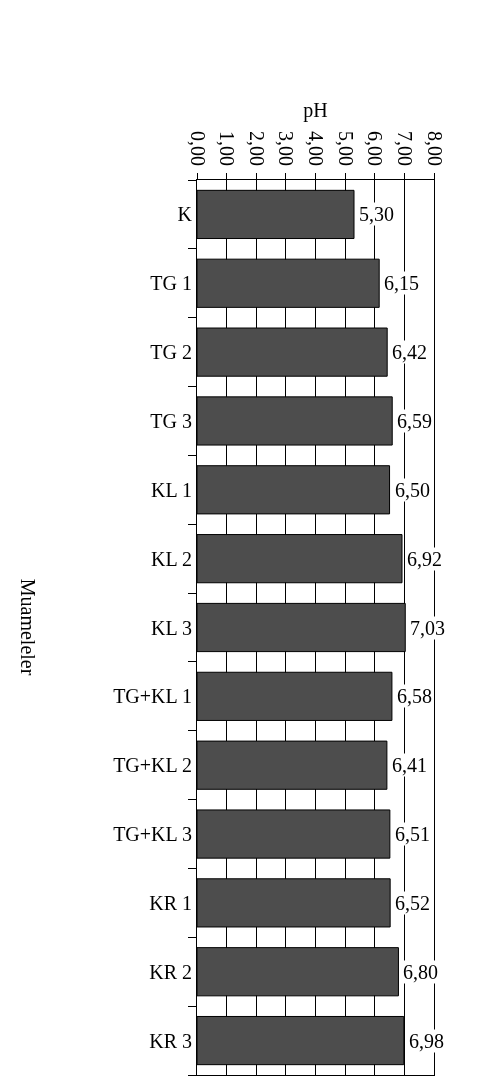 The height and width of the screenshot is (1080, 483). What do you see at coordinates (170, 971) in the screenshot?
I see `y-tick-label: KR 2` at bounding box center [170, 971].